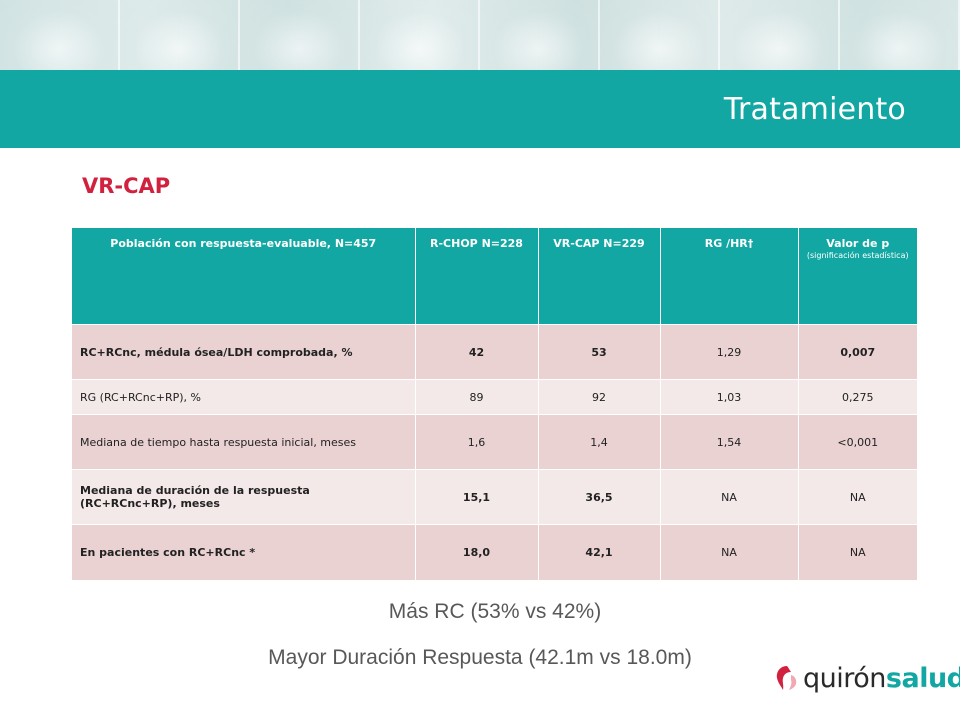  What do you see at coordinates (599, 397) in the screenshot?
I see `table-cell: 92` at bounding box center [599, 397].